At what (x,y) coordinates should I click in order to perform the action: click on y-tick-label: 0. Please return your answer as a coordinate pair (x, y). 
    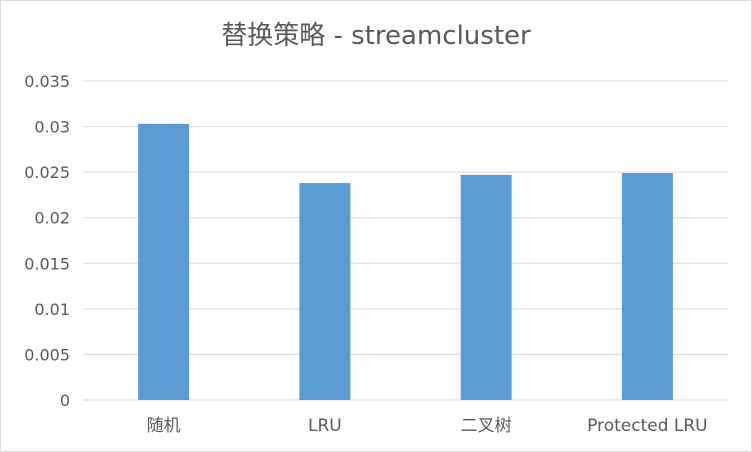
    Looking at the image, I should click on (65, 400).